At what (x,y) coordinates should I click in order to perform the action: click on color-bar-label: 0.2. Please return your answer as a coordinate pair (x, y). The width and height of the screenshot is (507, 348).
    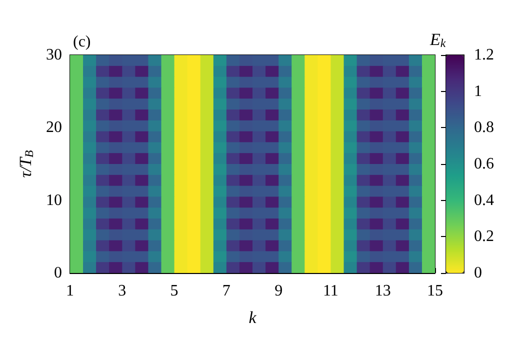
    Looking at the image, I should click on (484, 237).